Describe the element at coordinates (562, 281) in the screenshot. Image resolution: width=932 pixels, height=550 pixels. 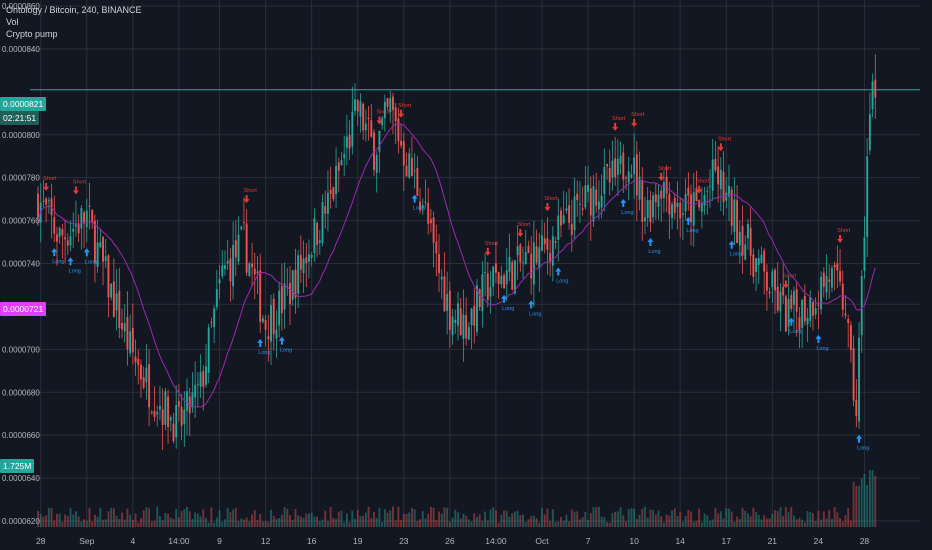
I see `long-signal-label: Long` at that location.